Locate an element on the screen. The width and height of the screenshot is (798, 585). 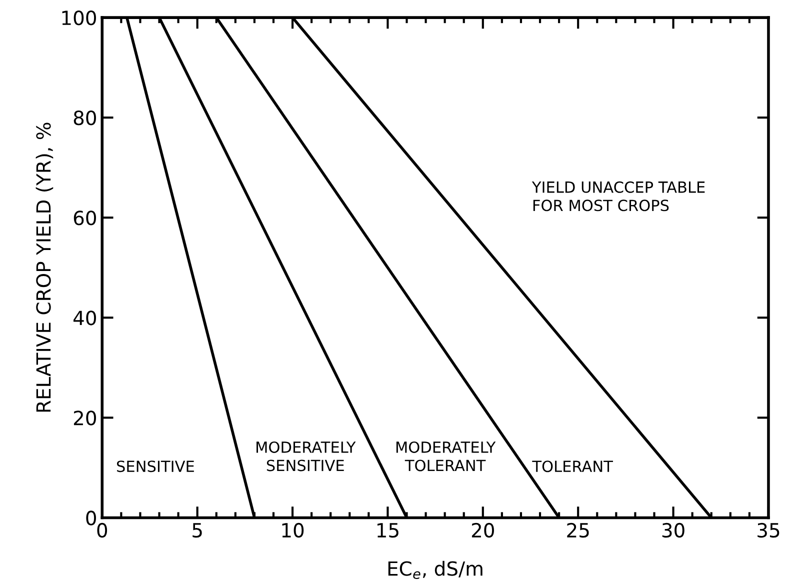
x-tick-label: 10 is located at coordinates (293, 530).